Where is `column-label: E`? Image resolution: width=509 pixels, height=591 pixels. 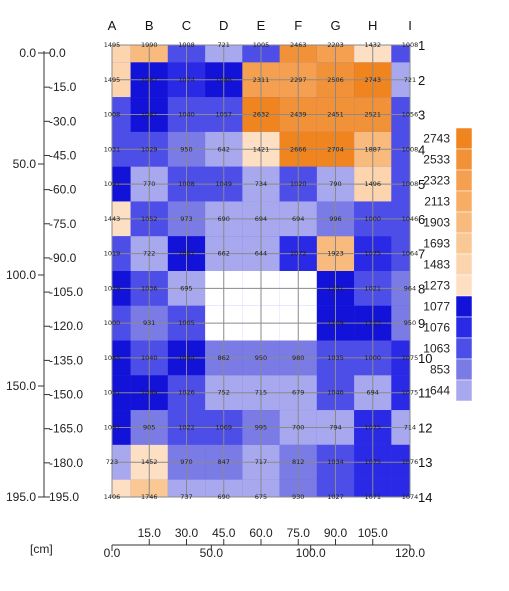
column-label: E is located at coordinates (261, 25).